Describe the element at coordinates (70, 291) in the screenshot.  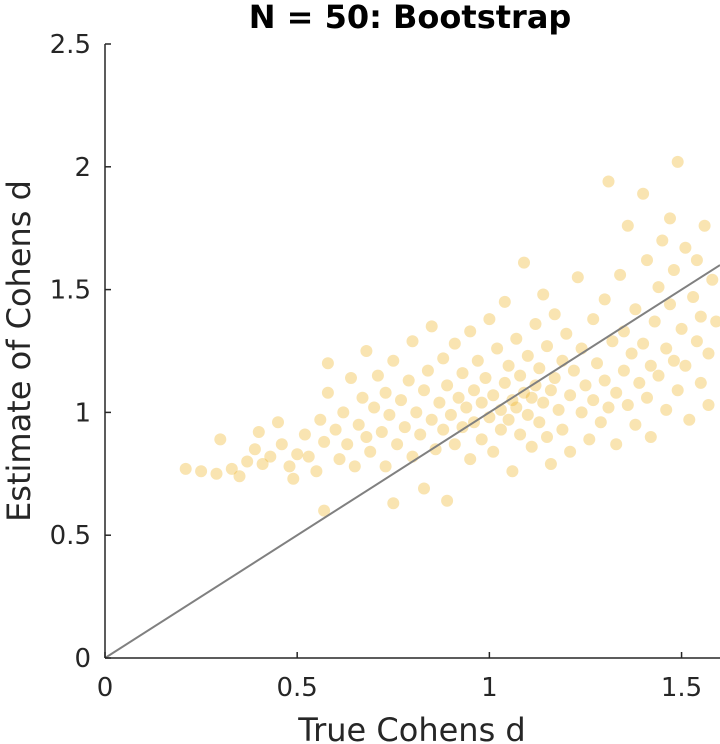
I see `y-tick-label: 1.5` at that location.